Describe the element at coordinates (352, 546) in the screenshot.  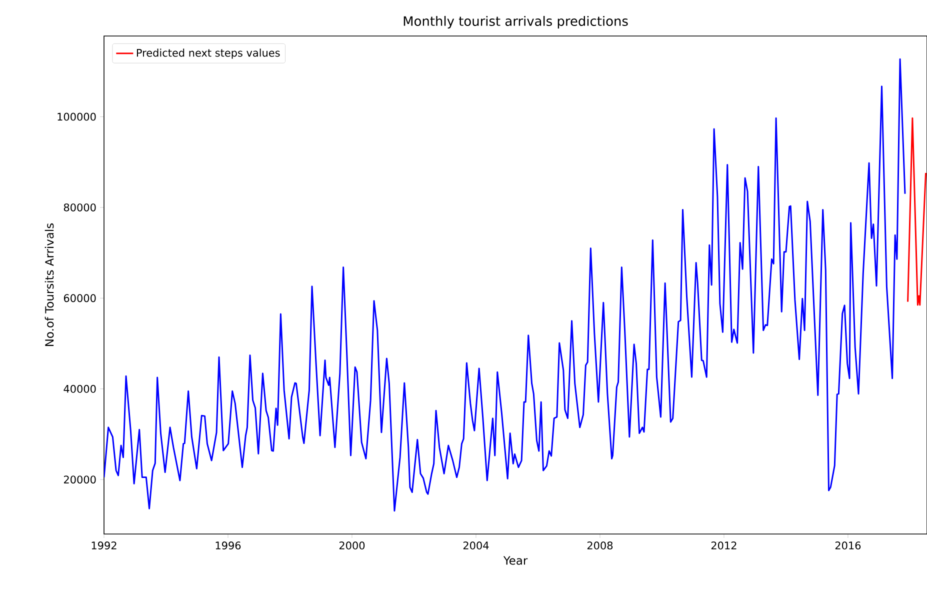
I see `x-tick-label: 2000` at that location.